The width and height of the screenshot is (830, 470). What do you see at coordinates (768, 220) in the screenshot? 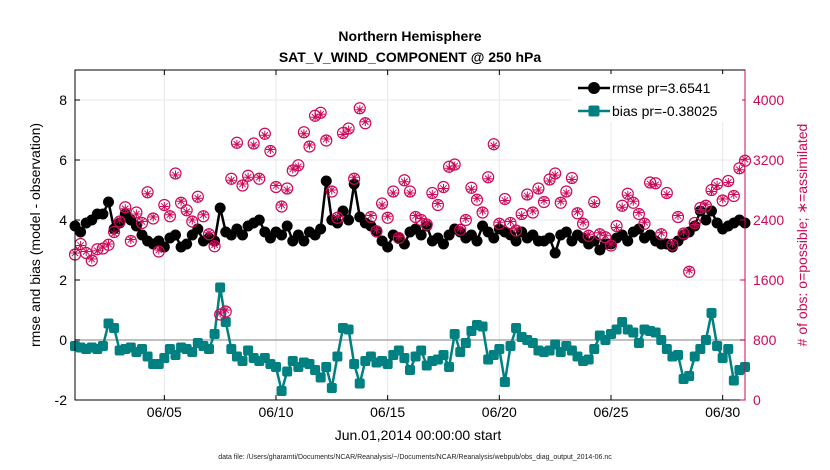
I see `y2-tick-label: 2400` at bounding box center [768, 220].